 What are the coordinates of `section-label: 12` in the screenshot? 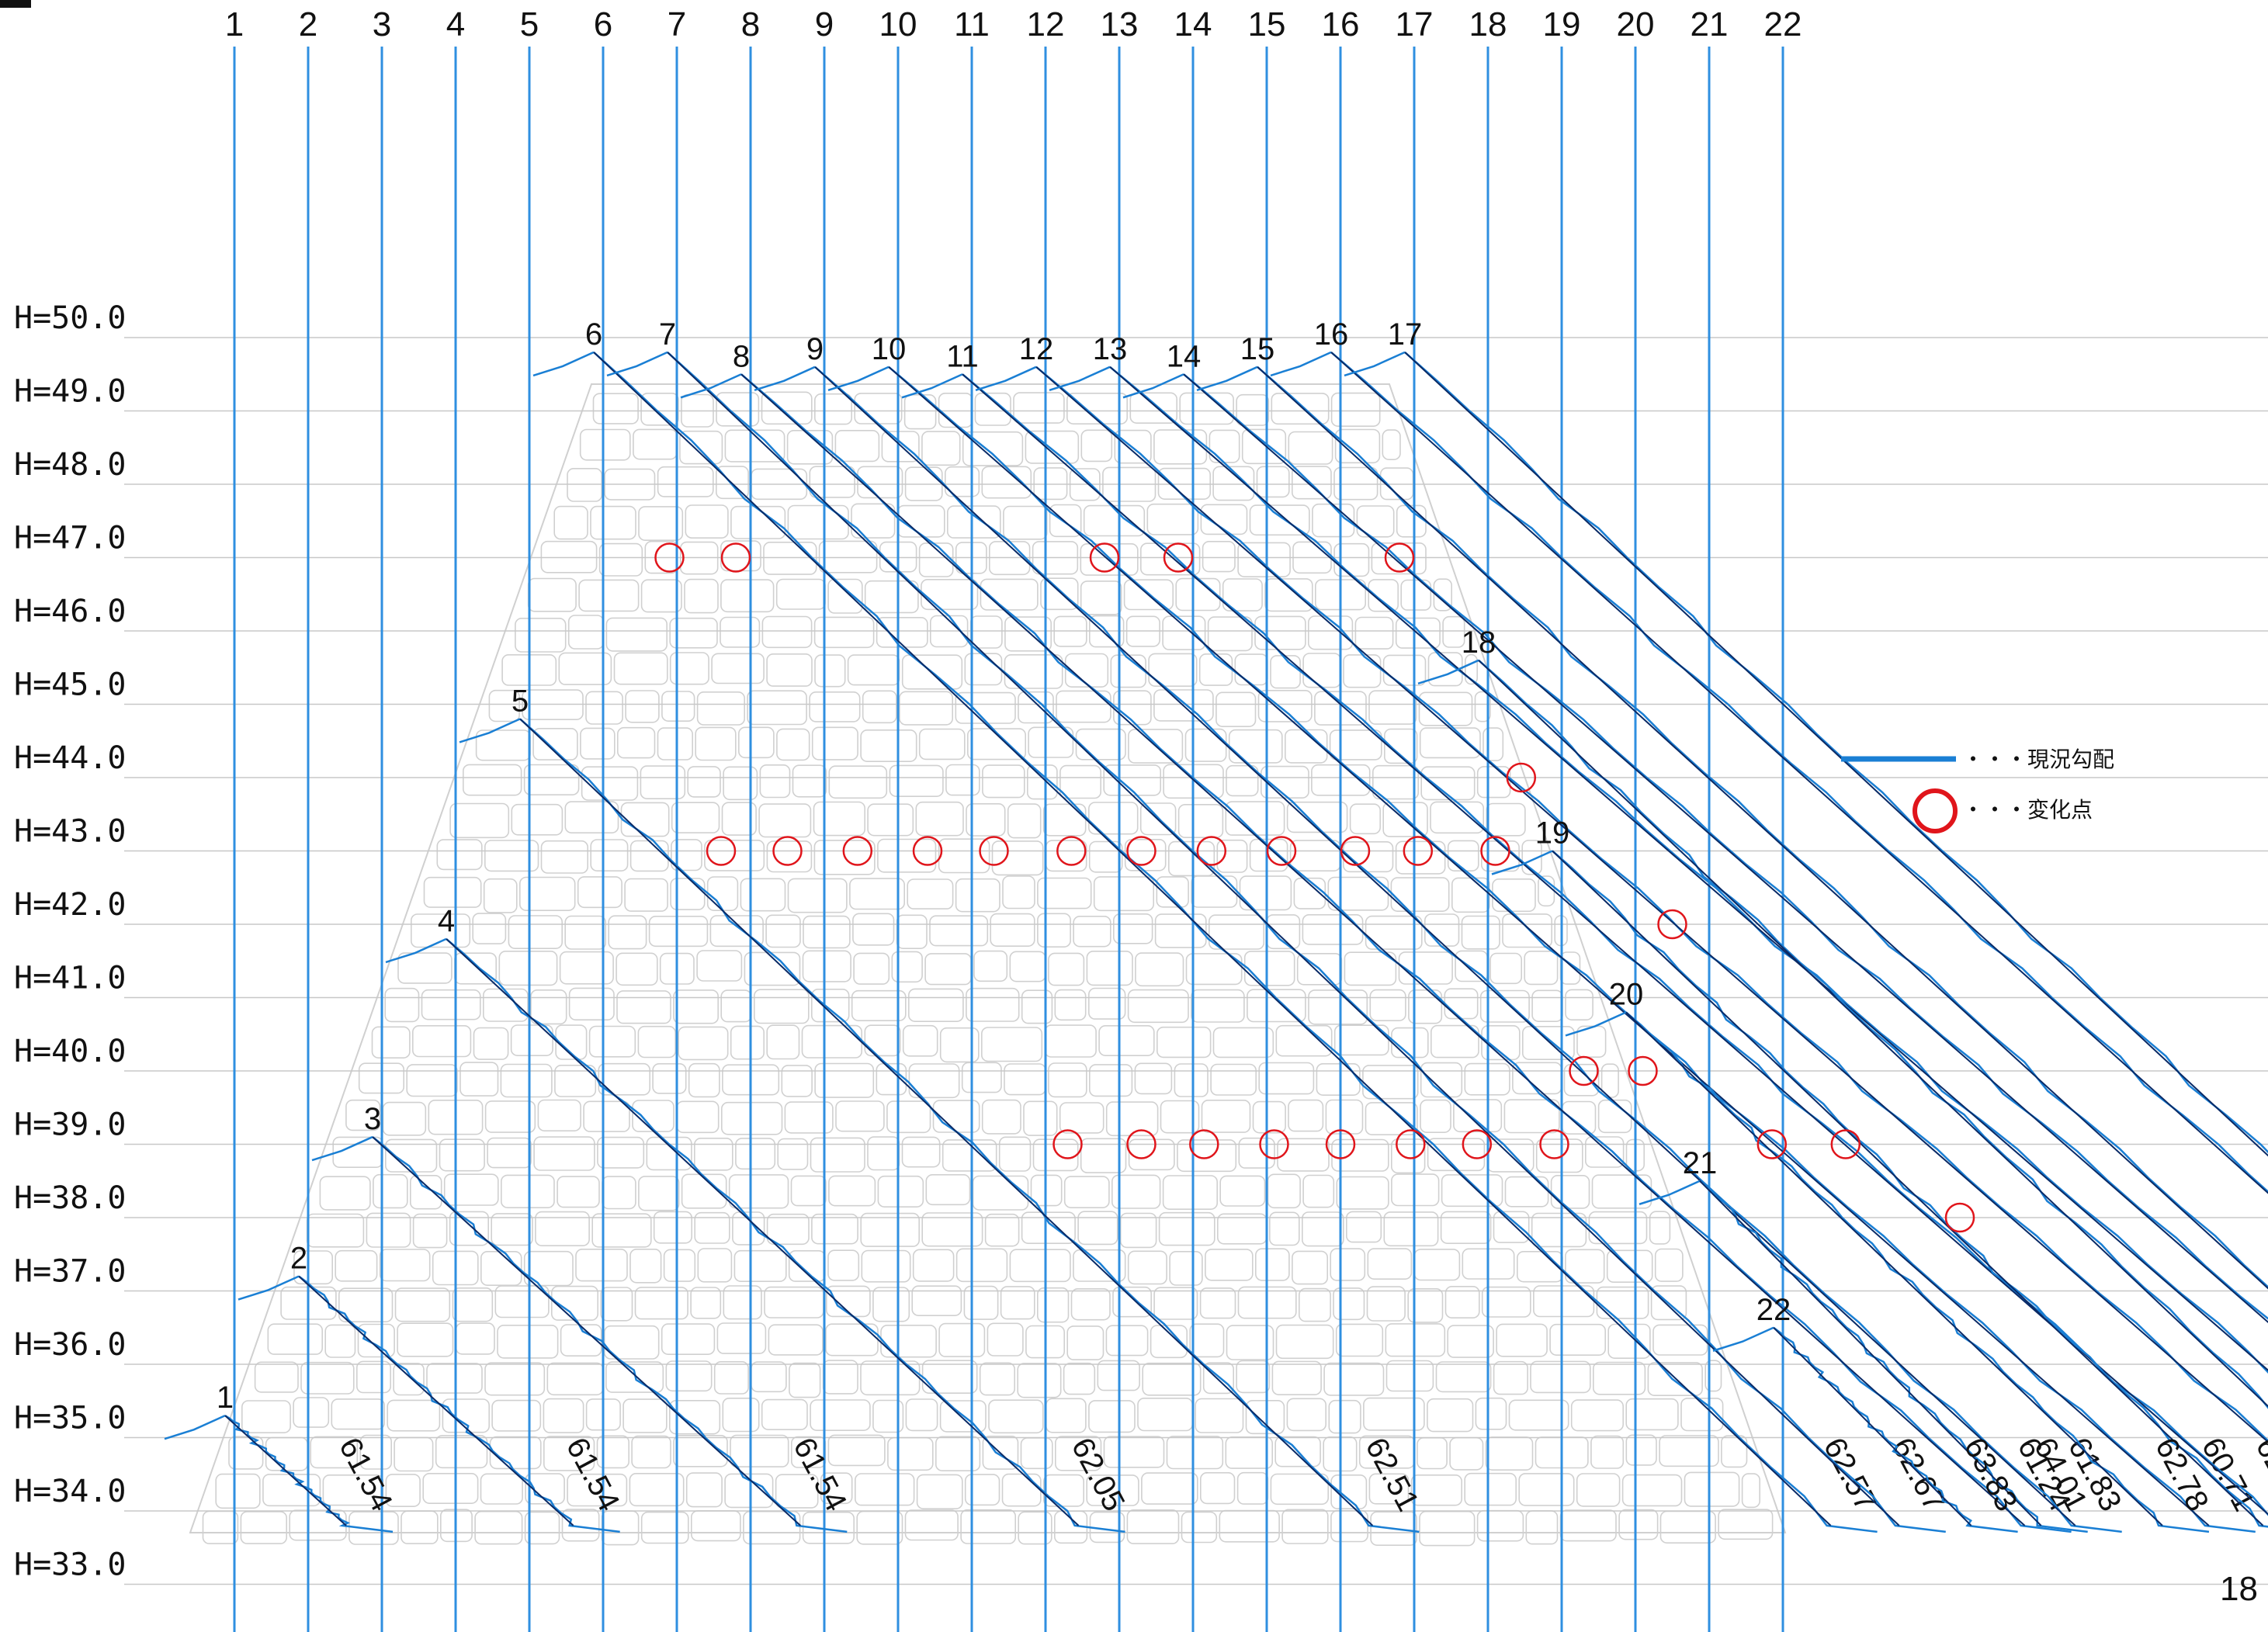 It's located at (1036, 349).